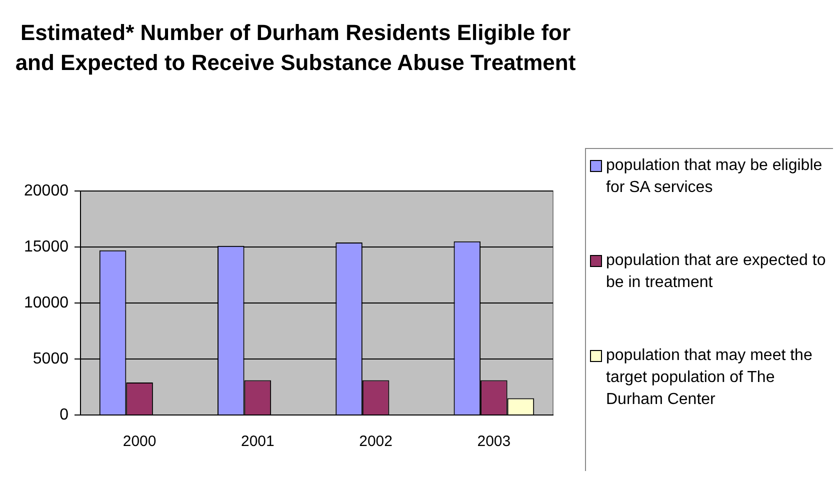 The height and width of the screenshot is (479, 837). What do you see at coordinates (257, 441) in the screenshot?
I see `x-tick-label: 2001` at bounding box center [257, 441].